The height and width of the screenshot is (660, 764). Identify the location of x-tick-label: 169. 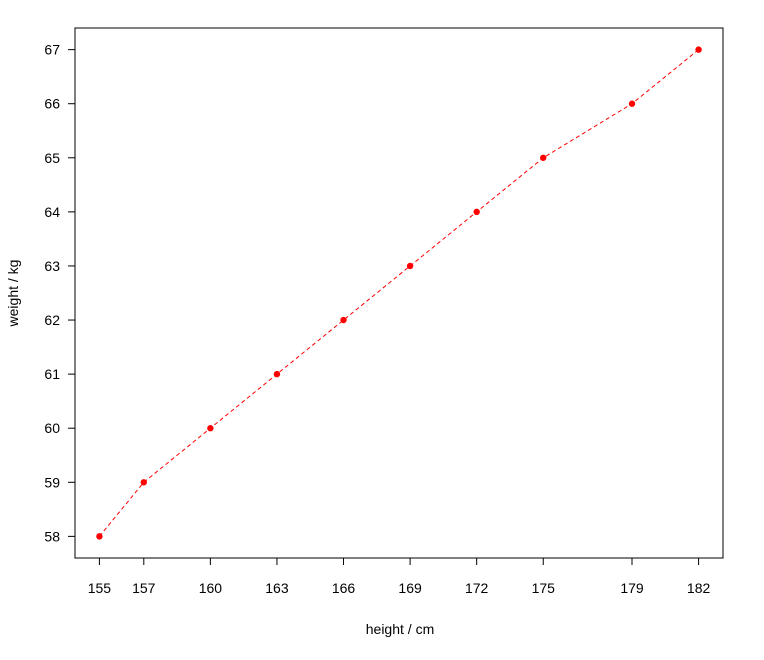
(410, 588).